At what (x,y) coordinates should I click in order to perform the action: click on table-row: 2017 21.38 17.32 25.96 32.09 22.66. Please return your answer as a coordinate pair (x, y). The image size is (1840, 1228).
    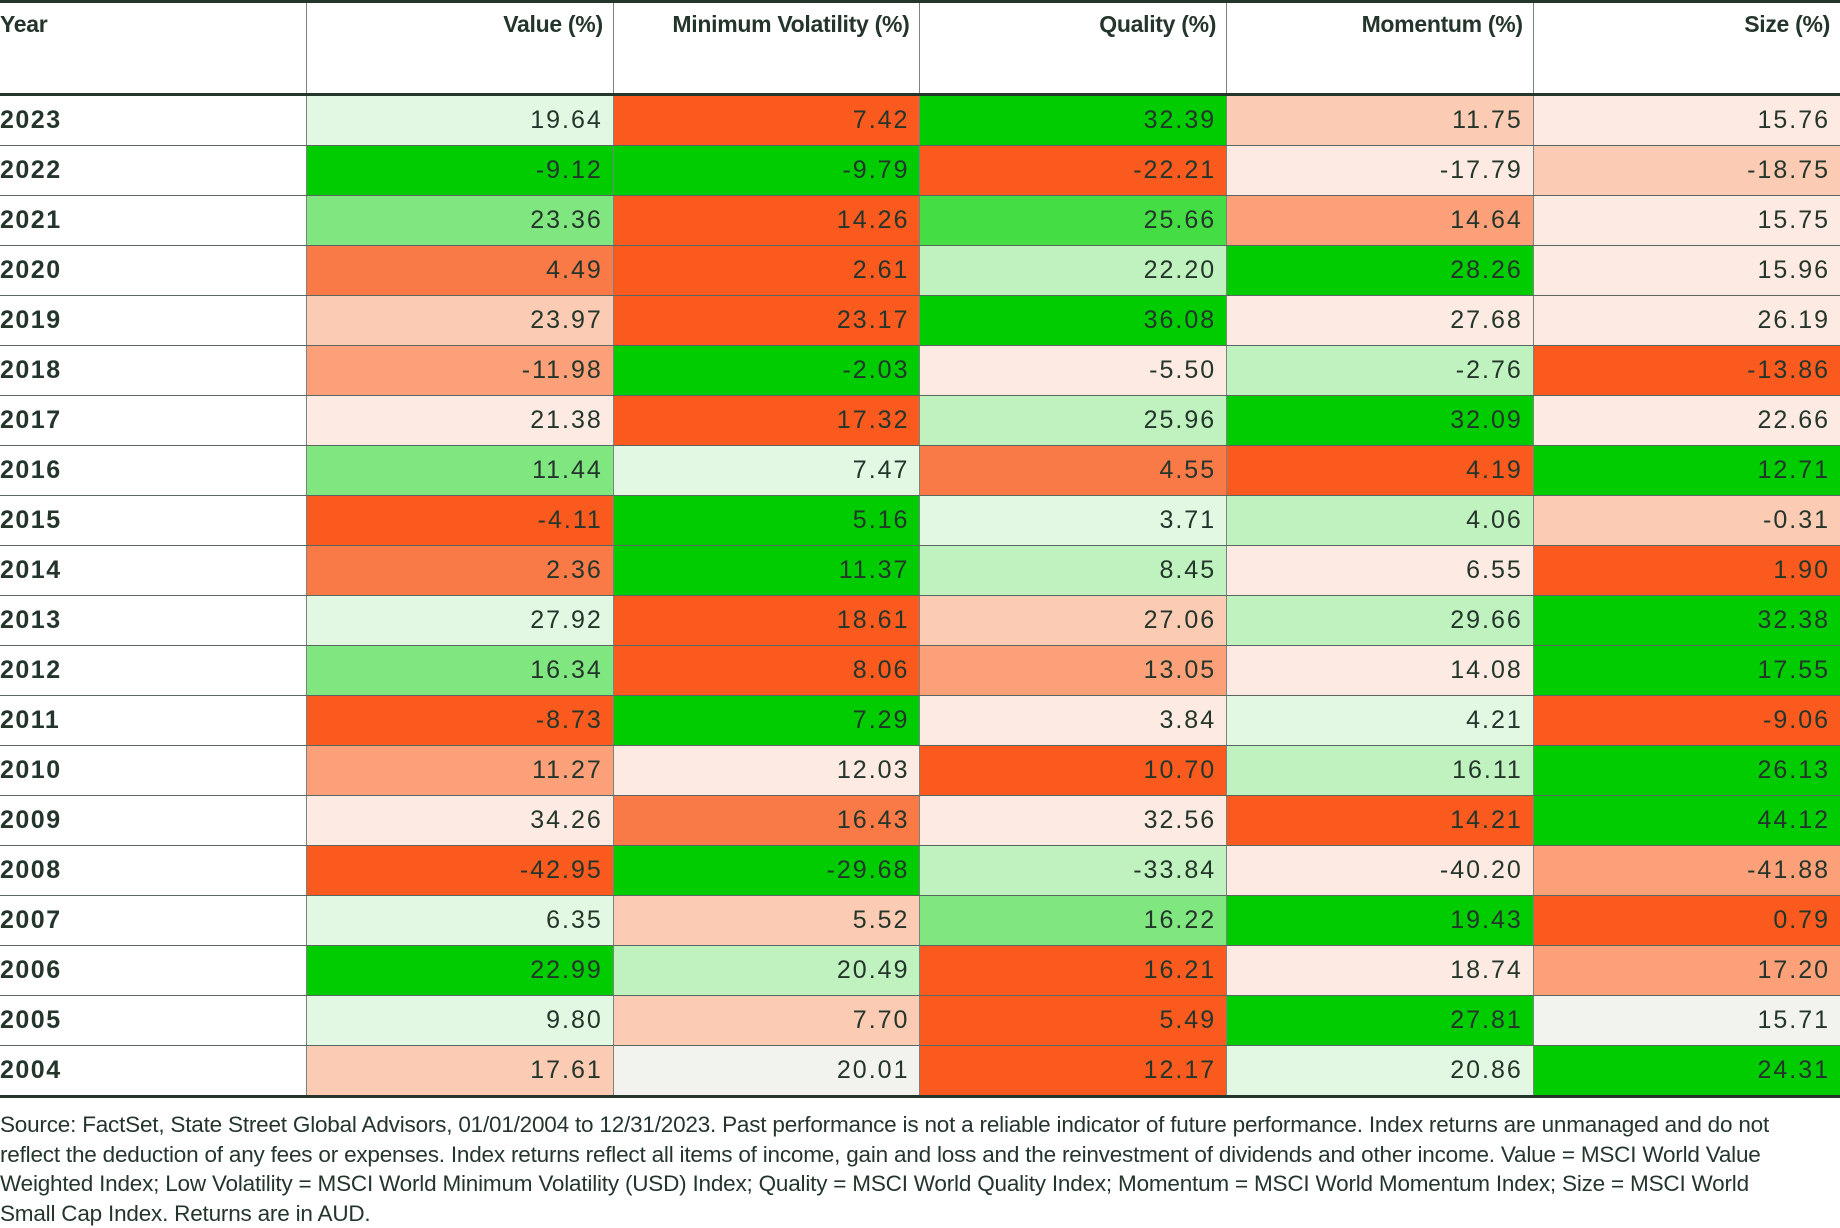
    Looking at the image, I should click on (920, 420).